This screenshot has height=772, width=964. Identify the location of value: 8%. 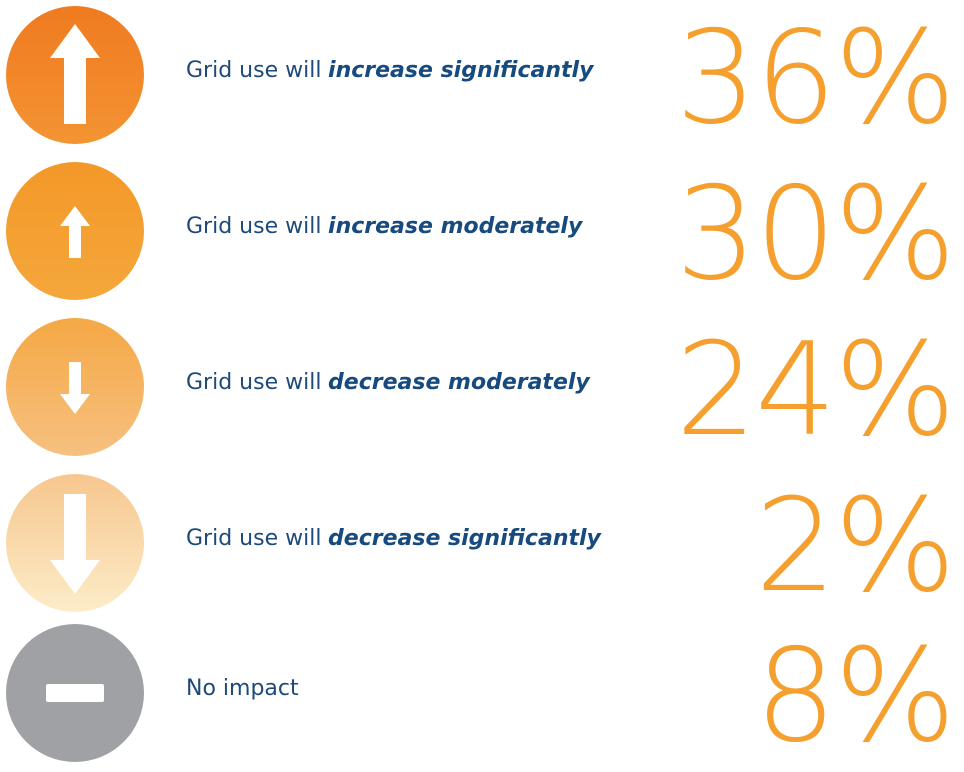
(855, 696).